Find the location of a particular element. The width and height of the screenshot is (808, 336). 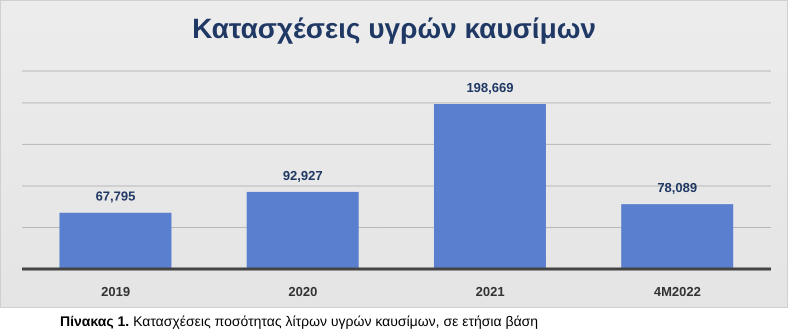

chart-title: Κατασχέσεις υγρών καυσίμων is located at coordinates (394, 29).